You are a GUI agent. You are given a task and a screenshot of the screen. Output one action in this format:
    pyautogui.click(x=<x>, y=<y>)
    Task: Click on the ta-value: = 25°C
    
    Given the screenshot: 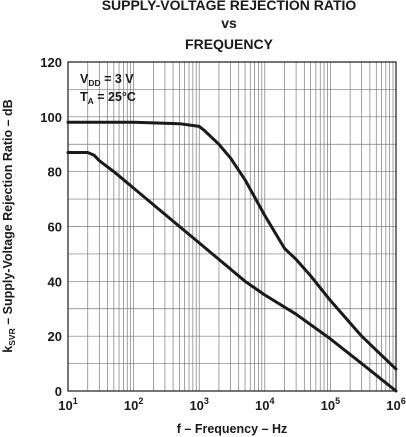 What is the action you would take?
    pyautogui.click(x=115, y=97)
    